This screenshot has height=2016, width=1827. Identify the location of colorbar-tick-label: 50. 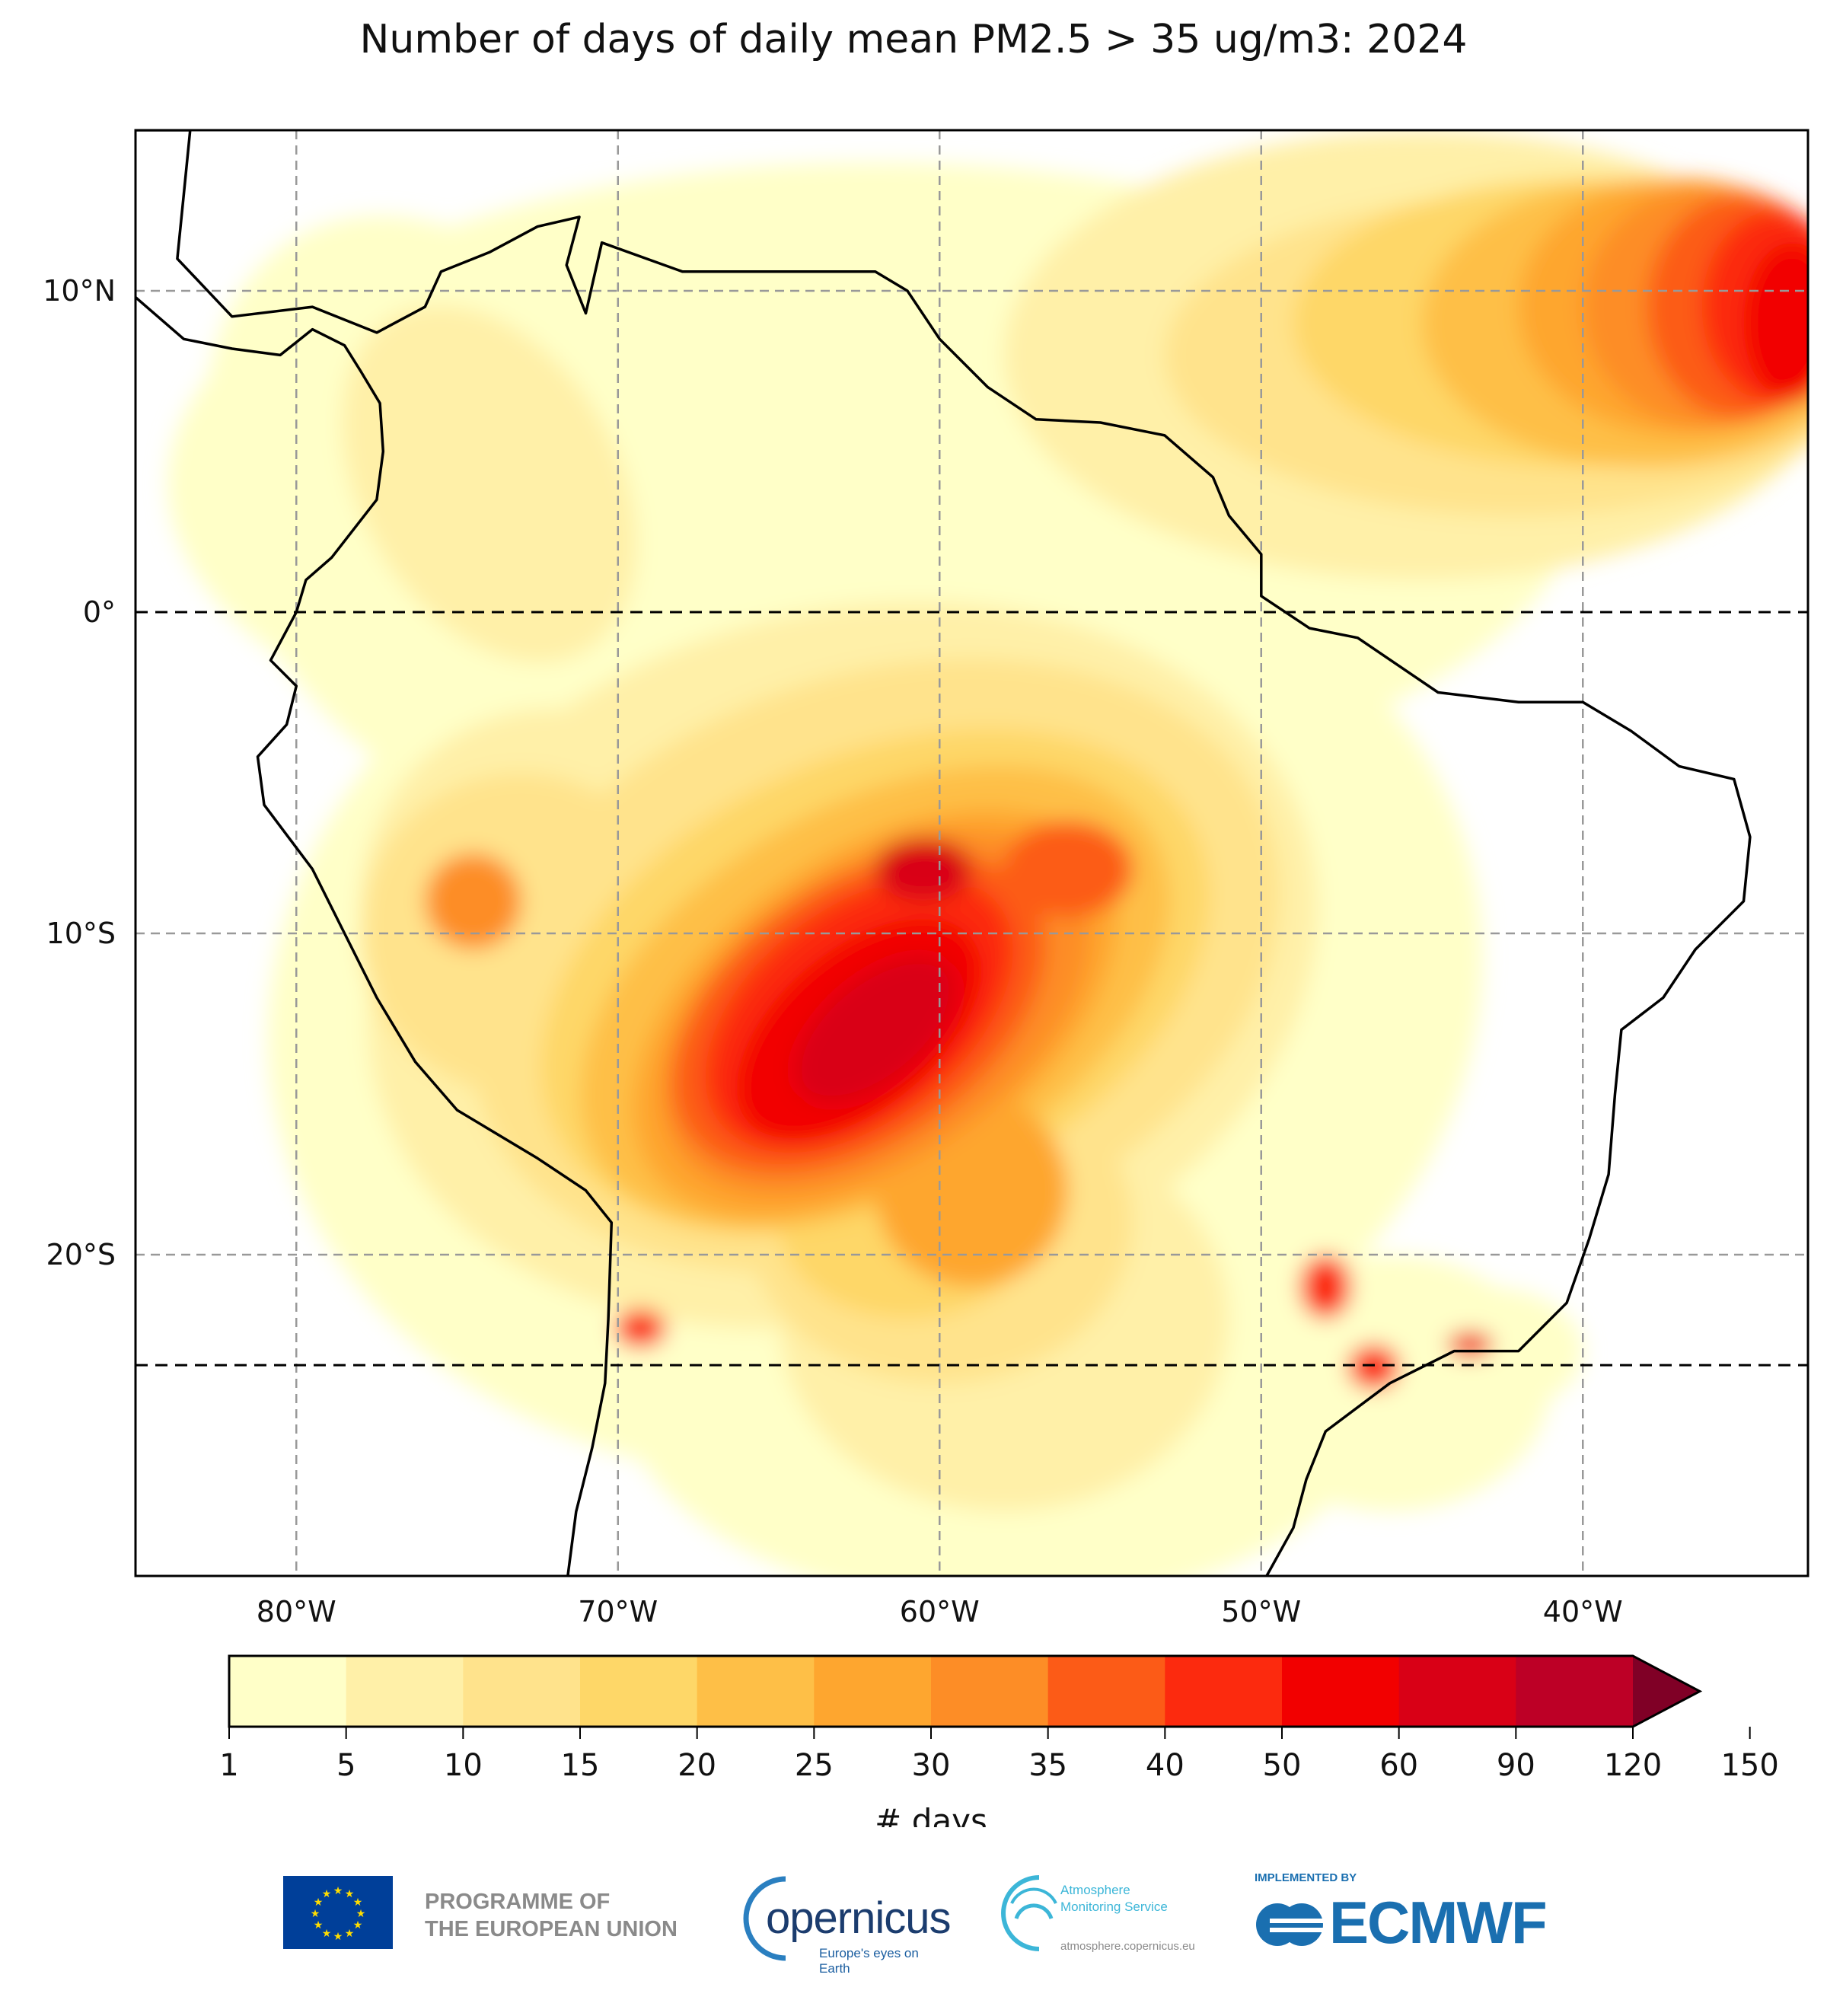
(1282, 1765).